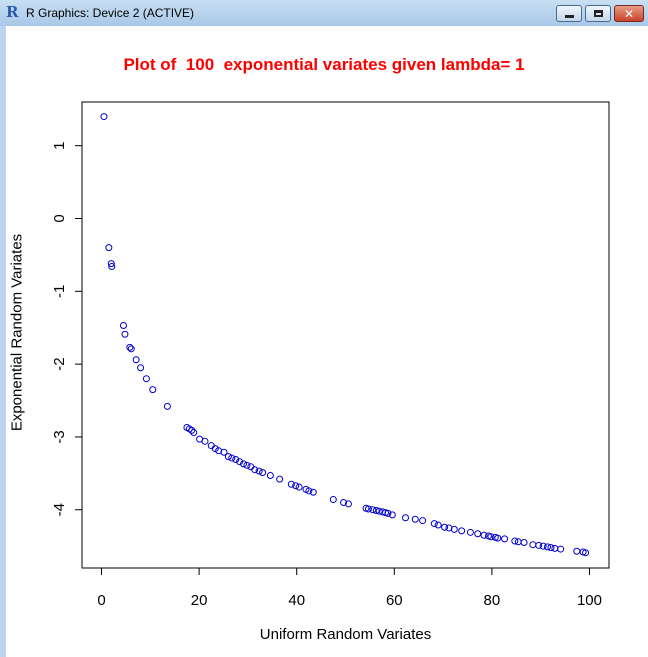 This screenshot has width=648, height=657. I want to click on minimize-icon, so click(569, 16).